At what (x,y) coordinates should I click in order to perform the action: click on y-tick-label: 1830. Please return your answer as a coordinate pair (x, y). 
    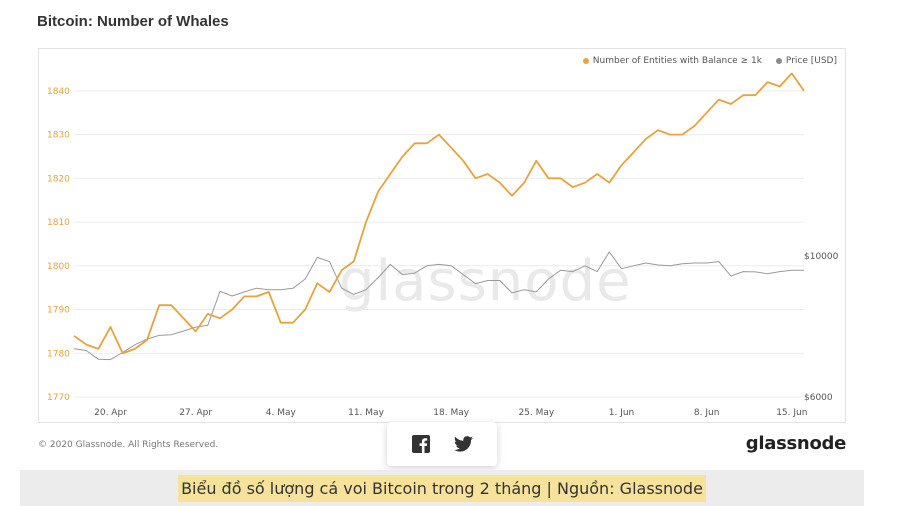
    Looking at the image, I should click on (58, 136).